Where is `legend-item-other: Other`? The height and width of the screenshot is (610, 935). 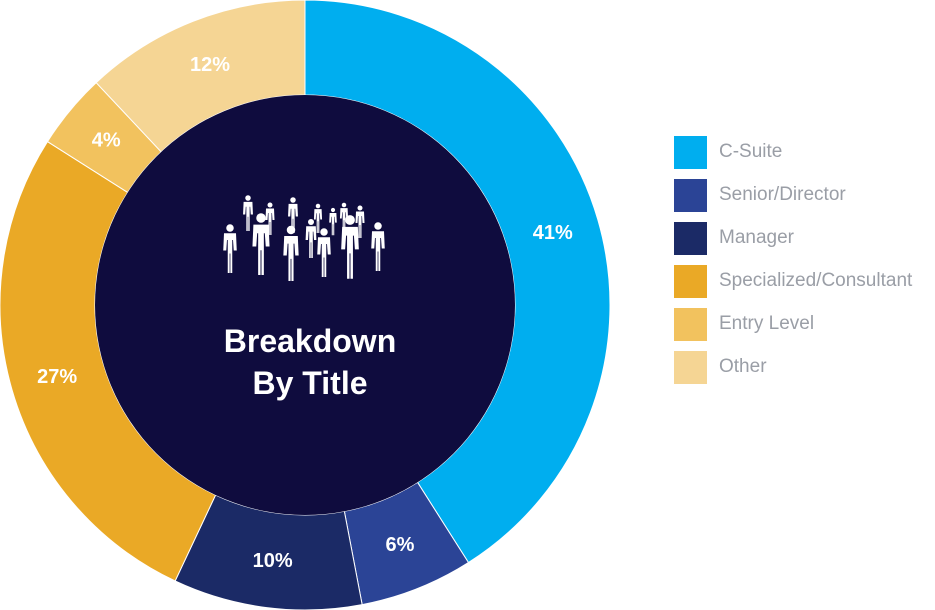
legend-item-other: Other is located at coordinates (793, 367).